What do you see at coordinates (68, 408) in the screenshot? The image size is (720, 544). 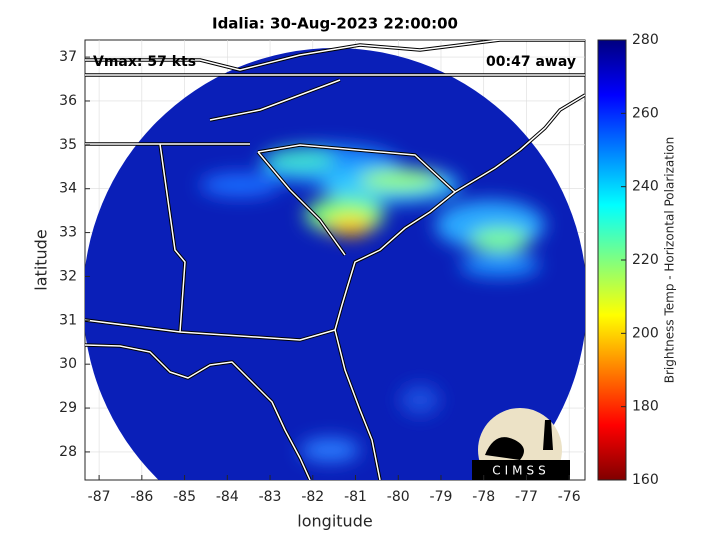 I see `y-tick-label: 29` at bounding box center [68, 408].